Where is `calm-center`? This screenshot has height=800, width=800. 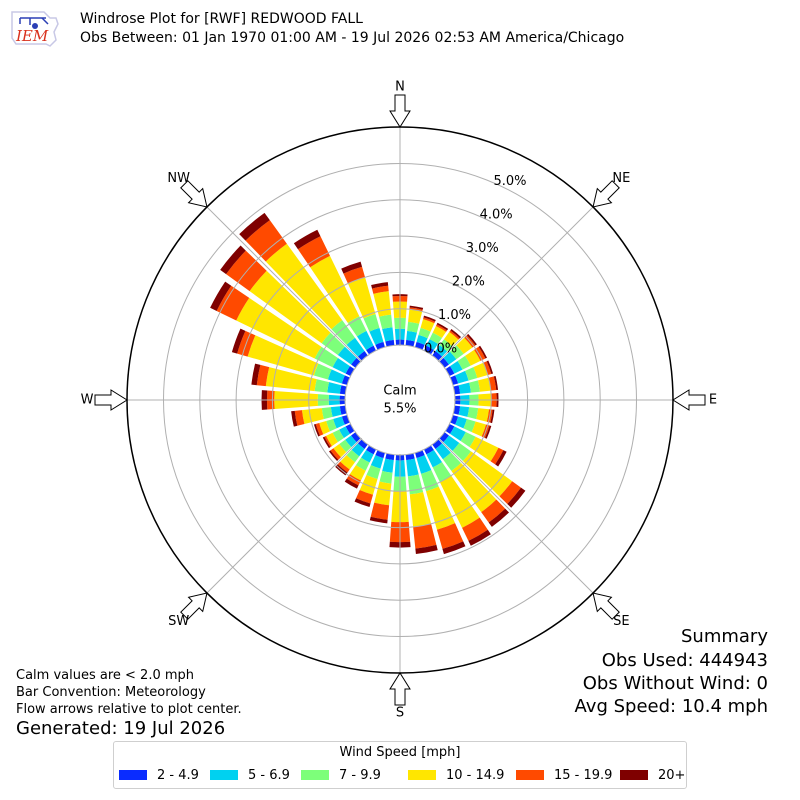
calm-center is located at coordinates (400, 400).